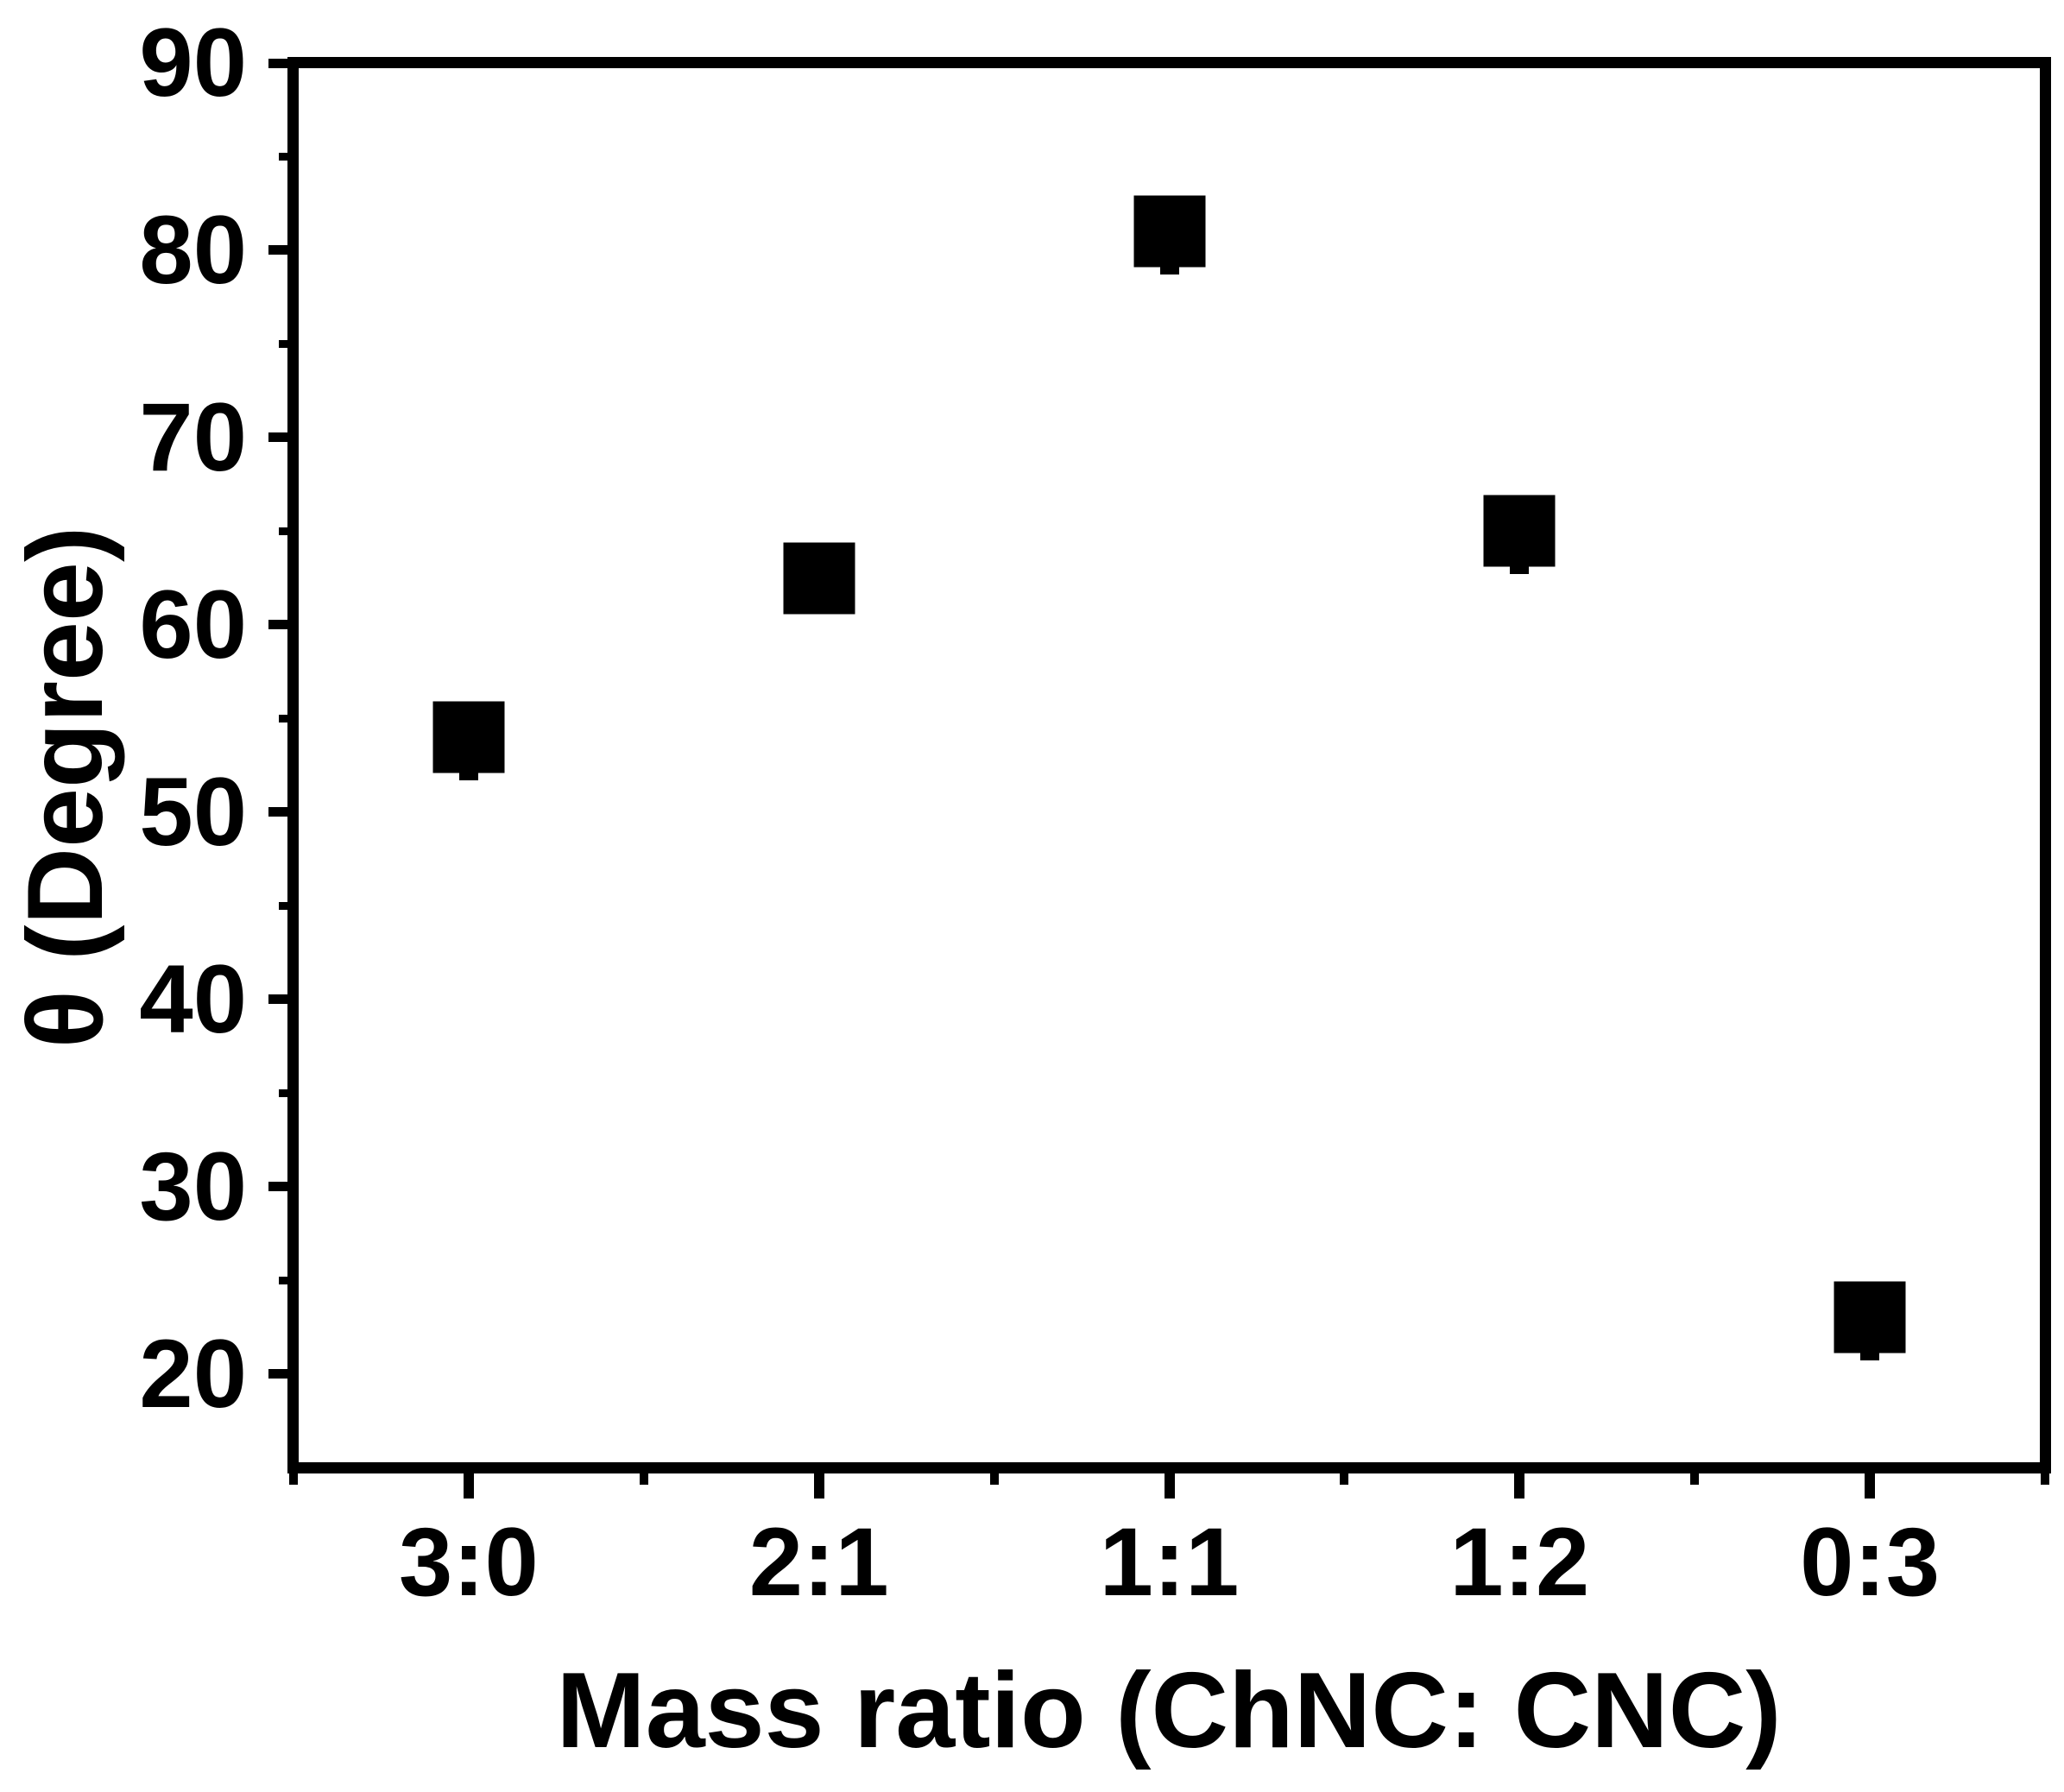 The width and height of the screenshot is (2064, 1792). I want to click on y-tick-label: 80, so click(193, 249).